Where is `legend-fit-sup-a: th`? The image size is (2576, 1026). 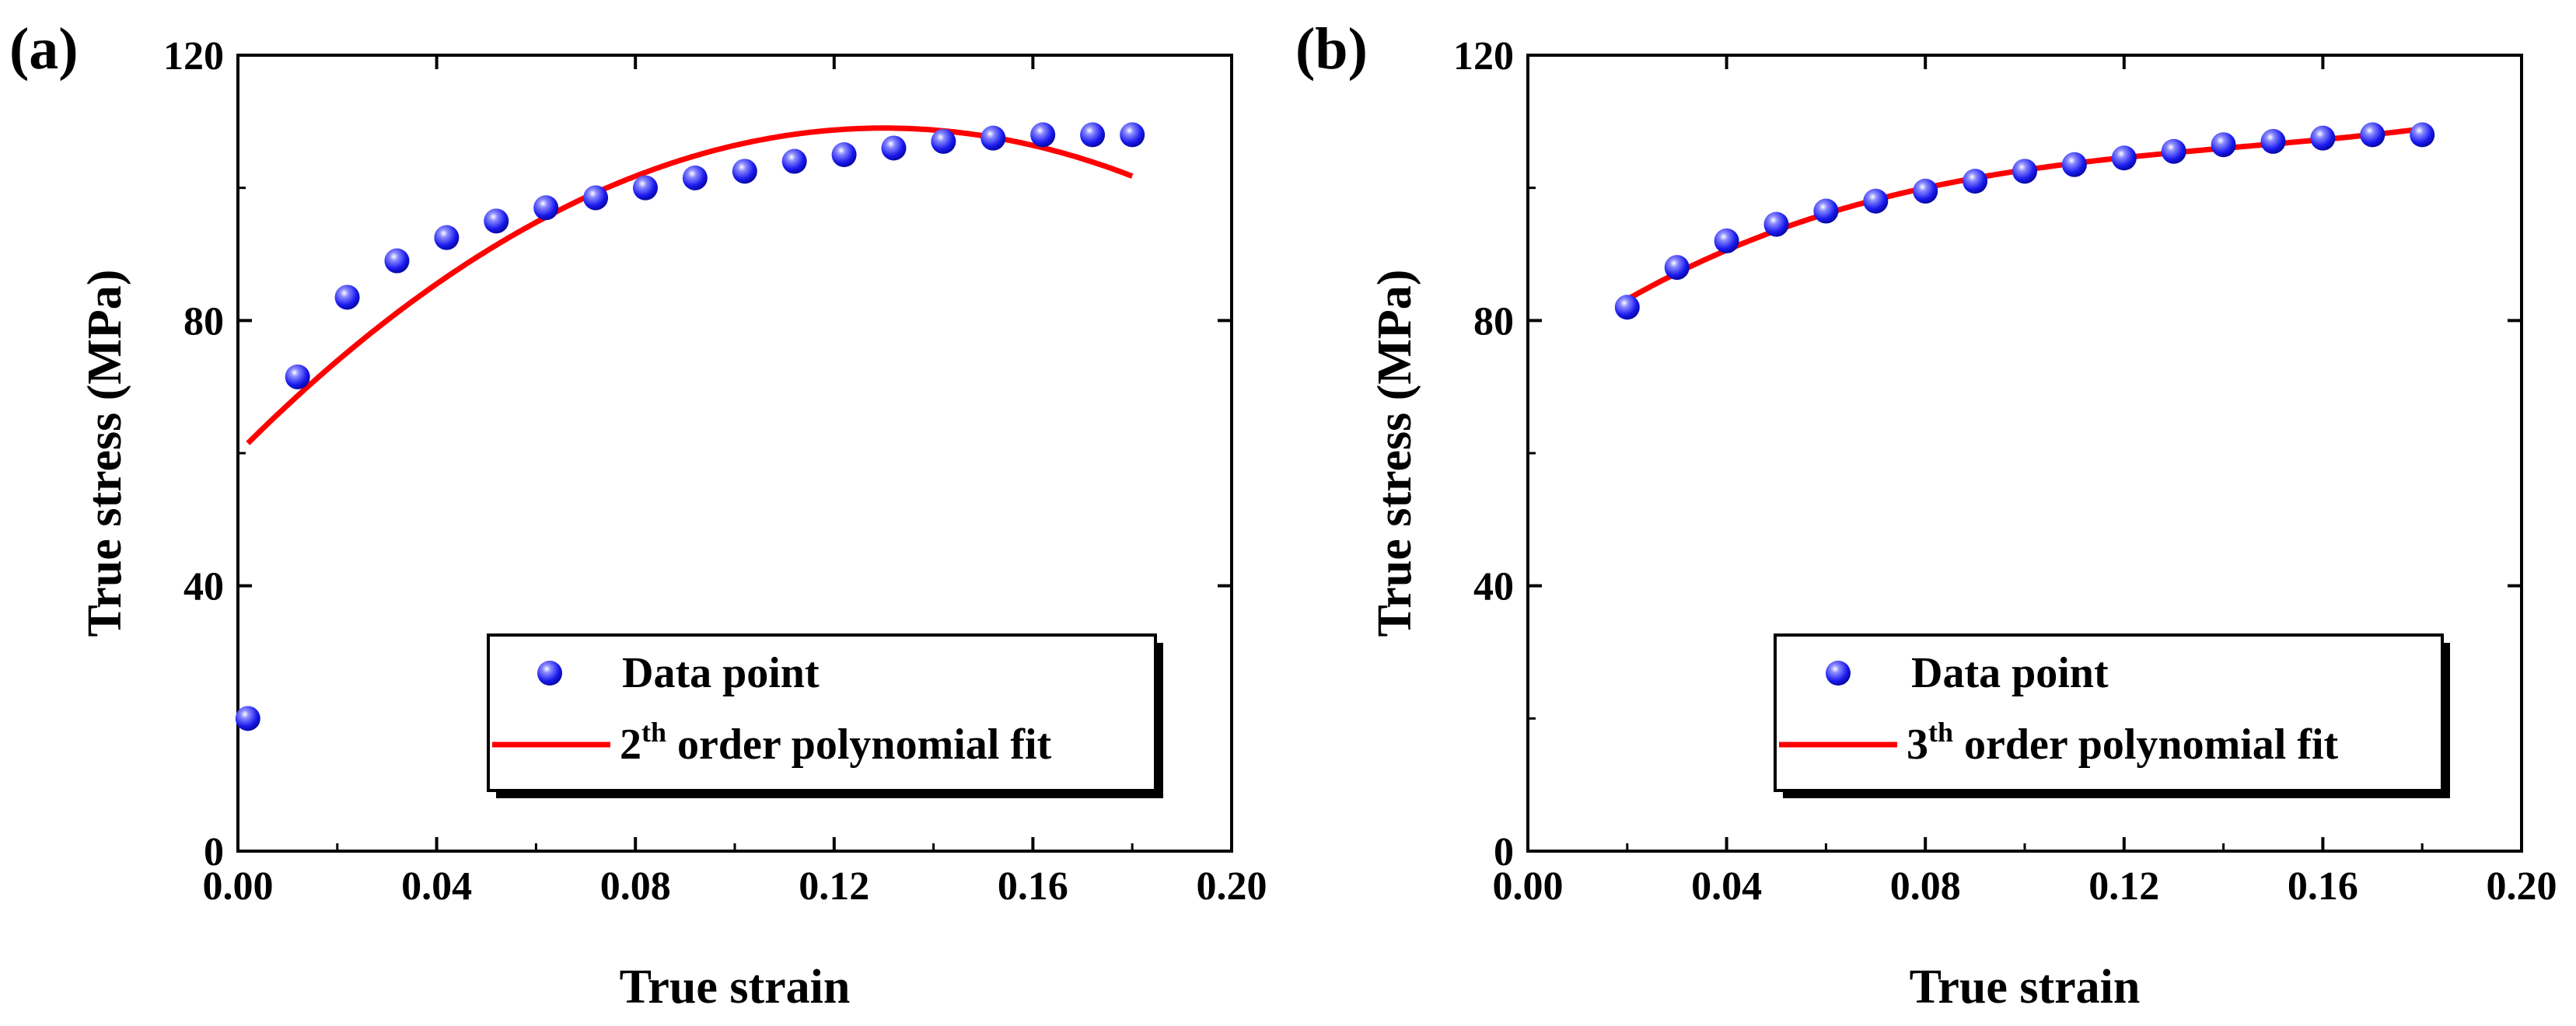 legend-fit-sup-a: th is located at coordinates (653, 732).